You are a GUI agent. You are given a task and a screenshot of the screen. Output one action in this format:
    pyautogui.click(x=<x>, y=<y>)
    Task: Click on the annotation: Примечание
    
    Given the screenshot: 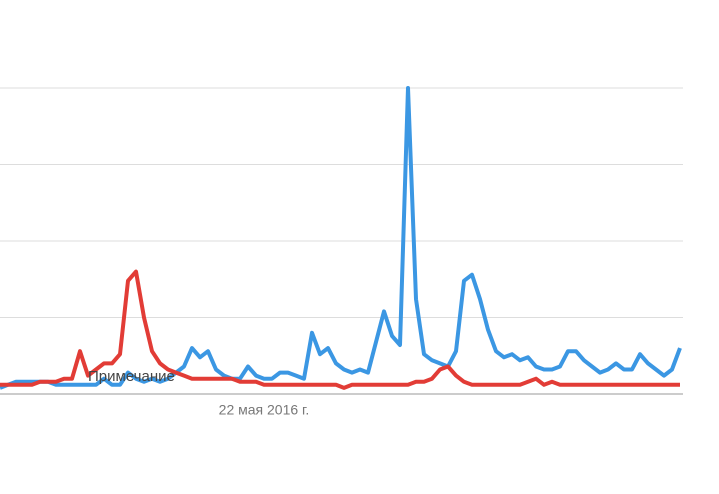 What is the action you would take?
    pyautogui.click(x=131, y=376)
    